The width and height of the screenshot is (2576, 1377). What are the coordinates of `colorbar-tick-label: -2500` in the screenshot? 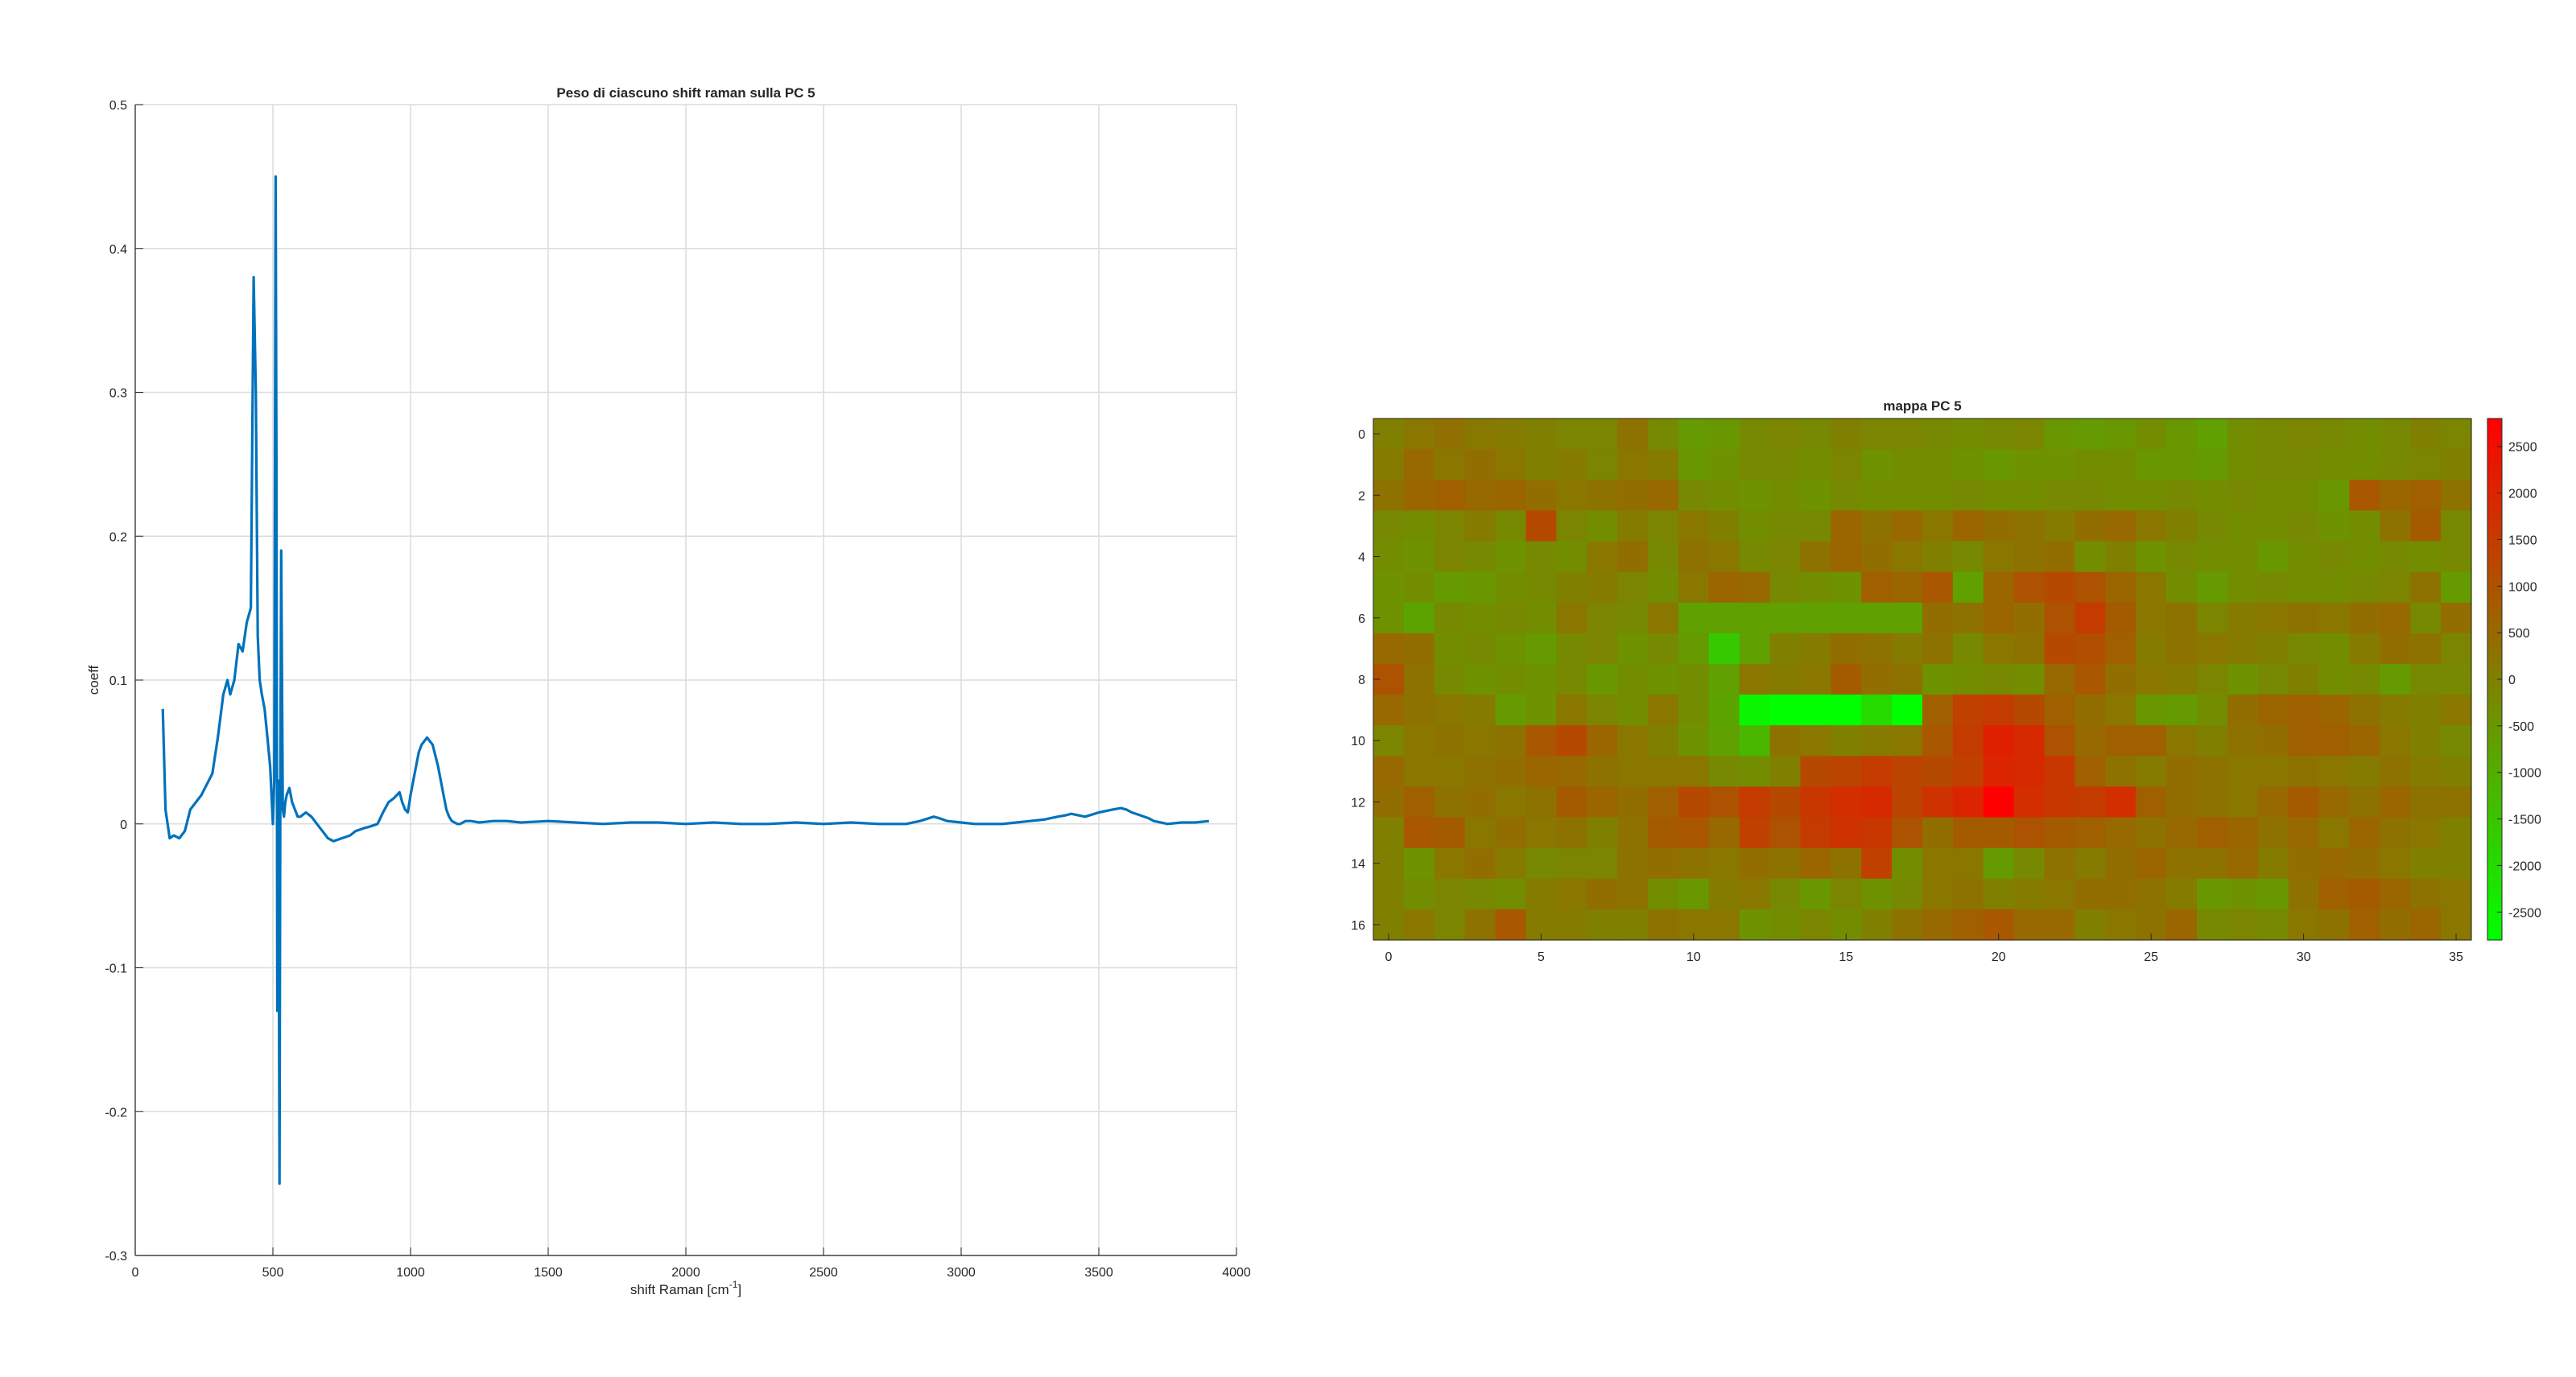 It's located at (2524, 913).